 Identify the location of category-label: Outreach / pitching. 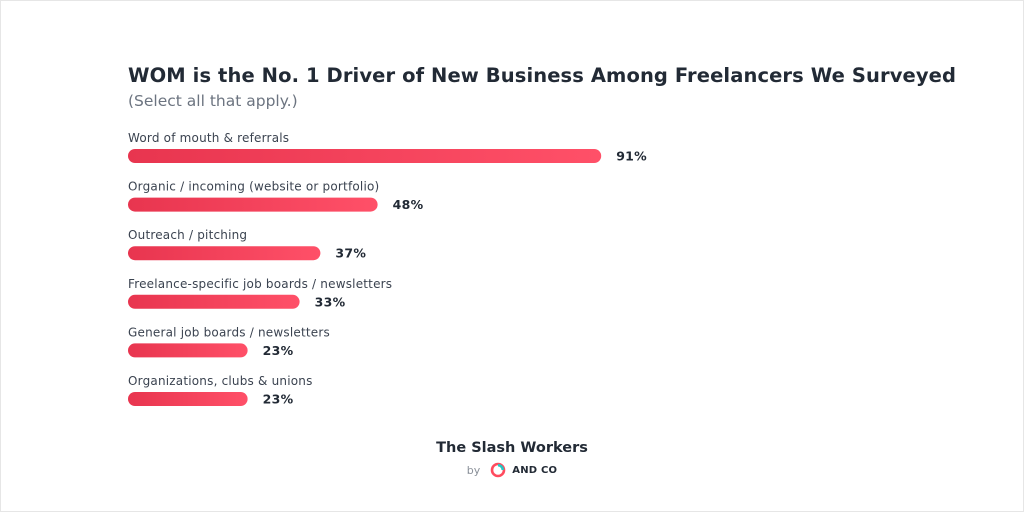
(187, 235).